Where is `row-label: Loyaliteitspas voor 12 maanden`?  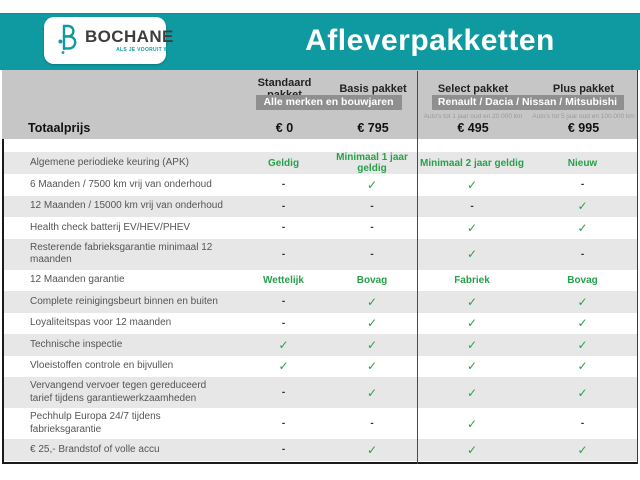 row-label: Loyaliteitspas voor 12 maanden is located at coordinates (101, 322).